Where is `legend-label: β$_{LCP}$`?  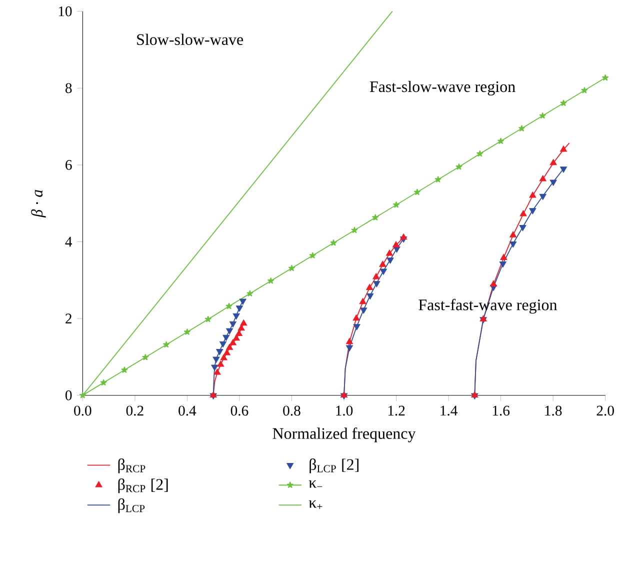
legend-label: β$_{LCP}$ is located at coordinates (131, 506).